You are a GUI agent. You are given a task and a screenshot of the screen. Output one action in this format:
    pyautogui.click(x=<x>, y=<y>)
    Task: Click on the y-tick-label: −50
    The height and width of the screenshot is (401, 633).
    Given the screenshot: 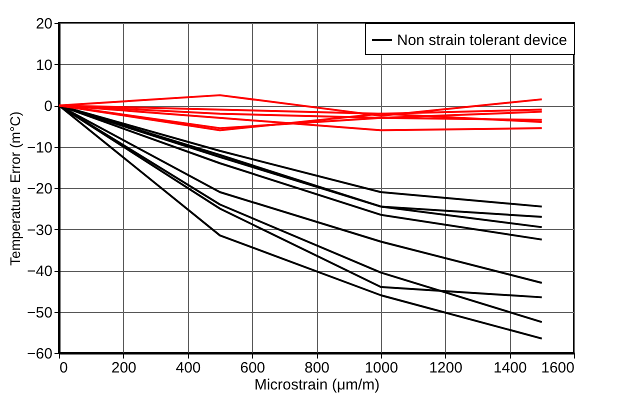 What is the action you would take?
    pyautogui.click(x=39, y=313)
    